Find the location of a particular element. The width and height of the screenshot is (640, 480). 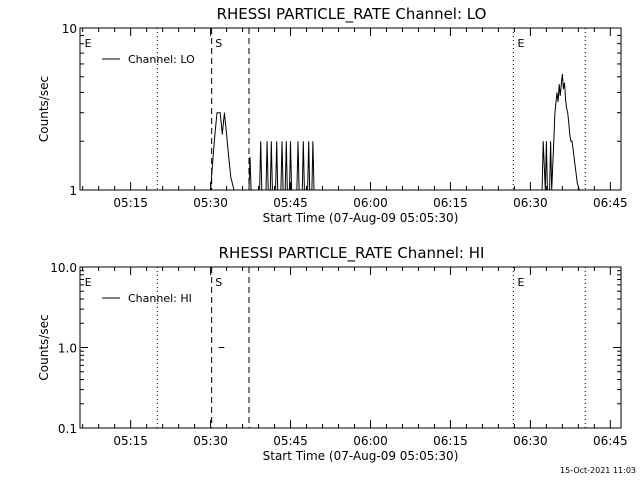

panel-2-xtick-label-2: 05:45 is located at coordinates (290, 441).